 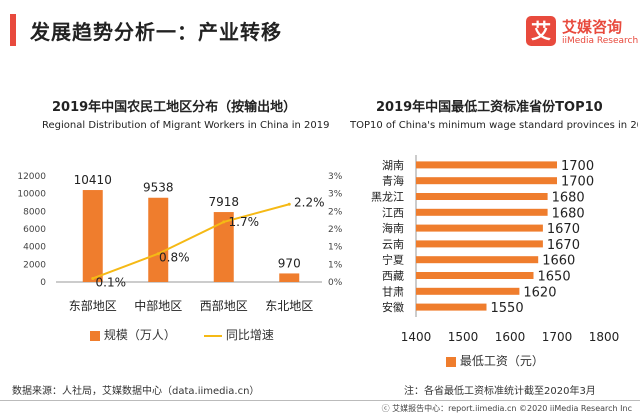 I want to click on legend-bar-label: 规模（万人）, so click(x=139, y=335).